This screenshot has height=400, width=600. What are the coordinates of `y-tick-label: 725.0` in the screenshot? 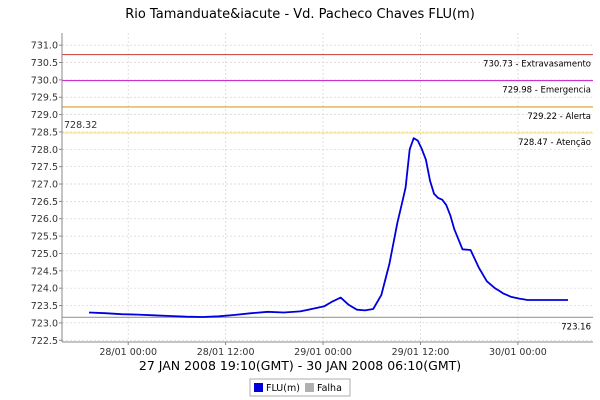 It's located at (44, 254).